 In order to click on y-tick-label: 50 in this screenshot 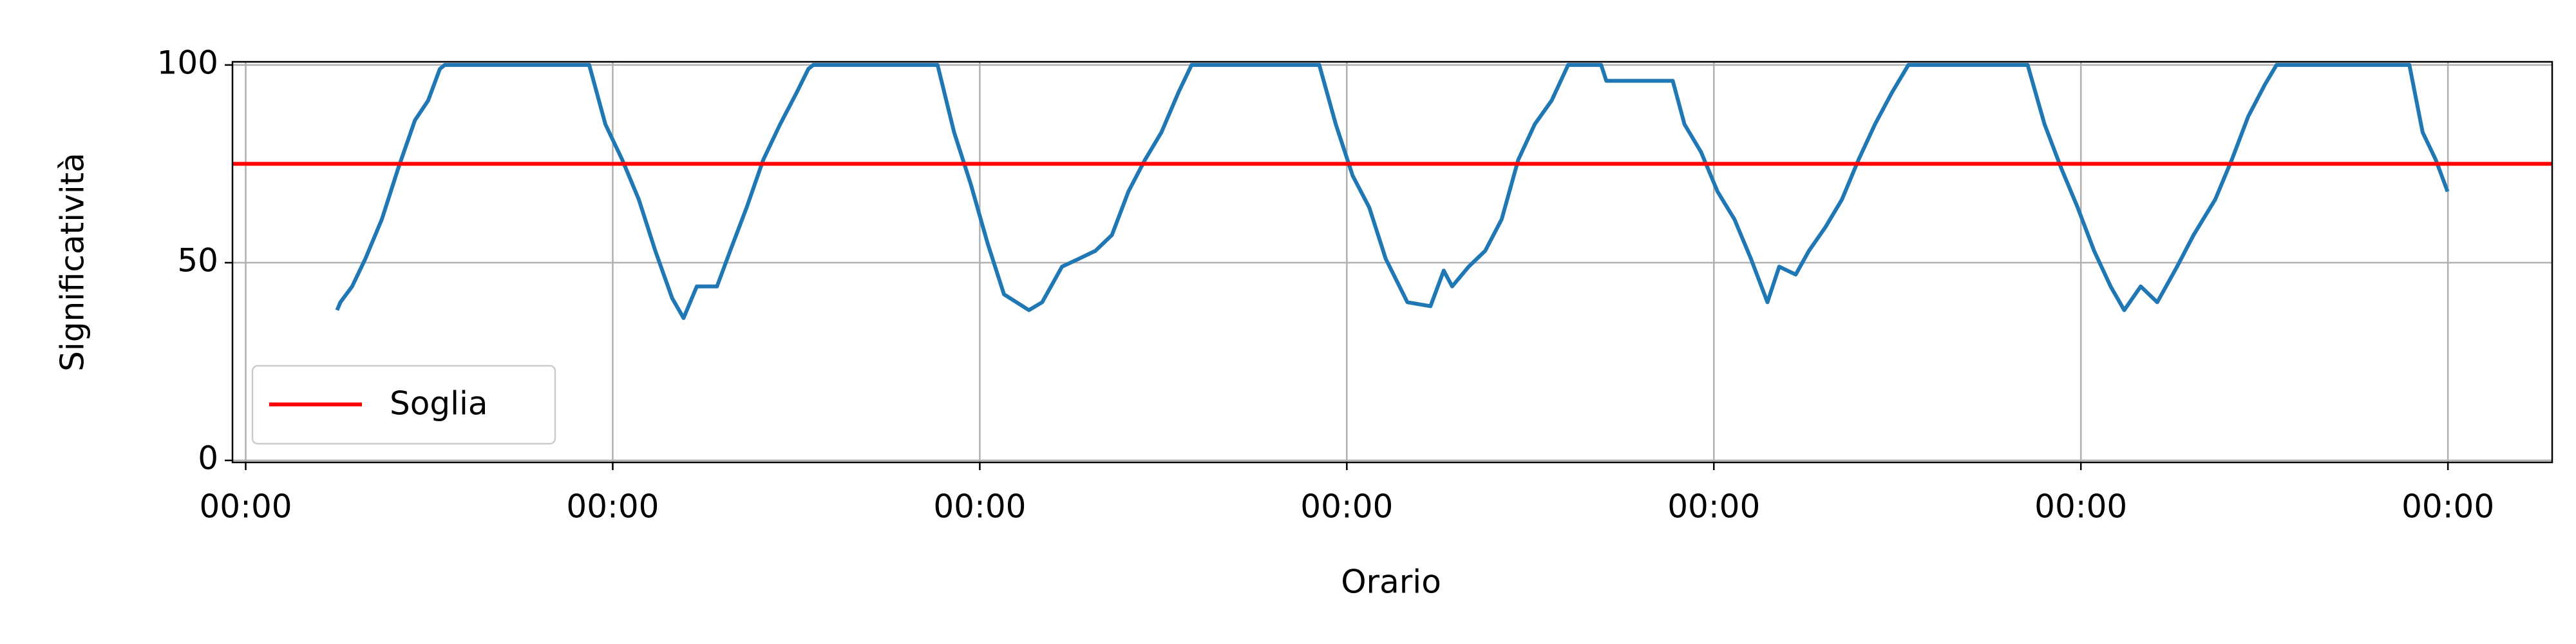, I will do `click(198, 261)`.